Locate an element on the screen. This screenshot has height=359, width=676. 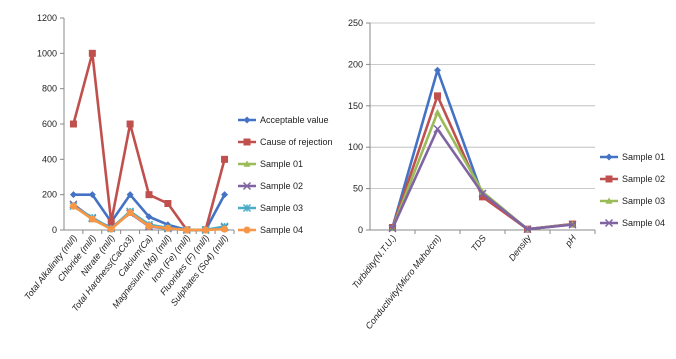
legend-label: Acceptable value is located at coordinates (294, 120).